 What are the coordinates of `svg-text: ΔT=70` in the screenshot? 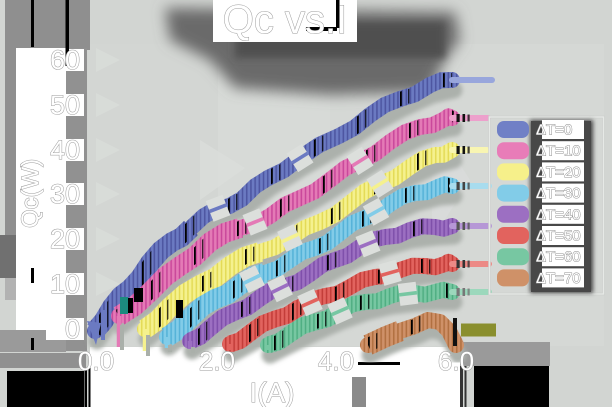 It's located at (558, 278).